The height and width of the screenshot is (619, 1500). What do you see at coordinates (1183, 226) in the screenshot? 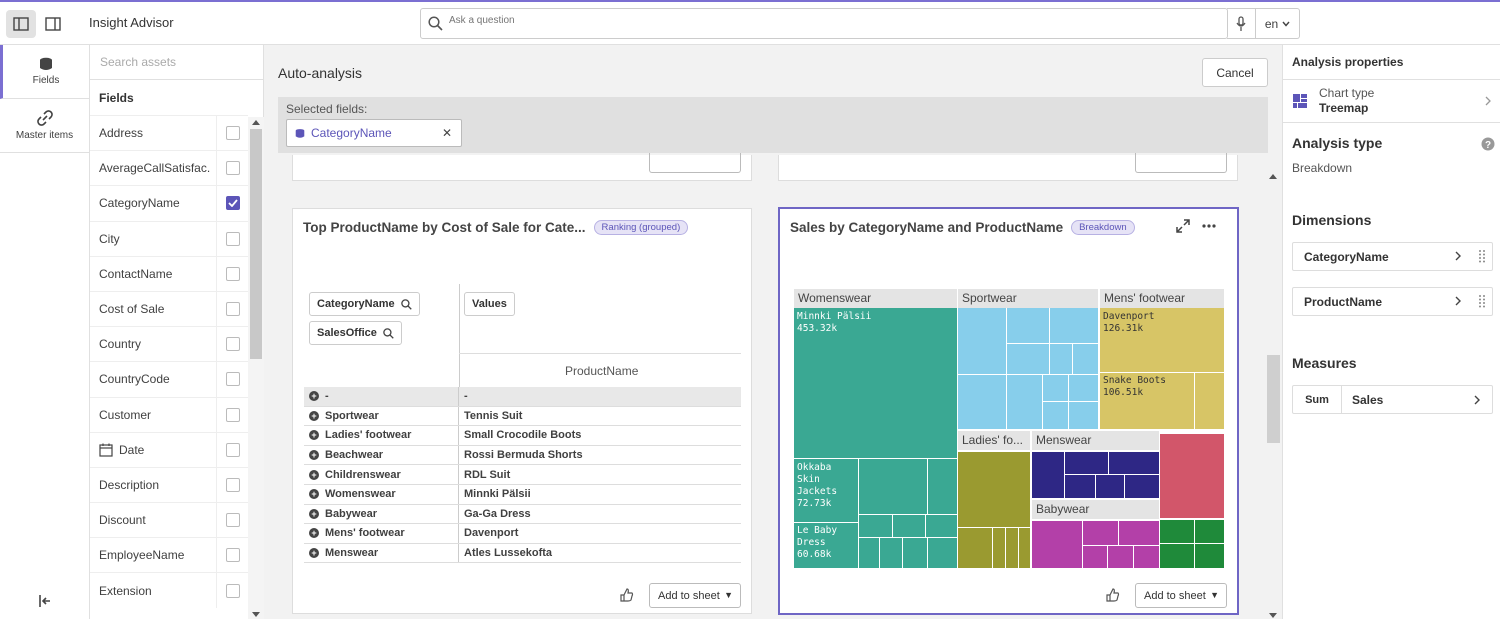
I see `expand-icon` at bounding box center [1183, 226].